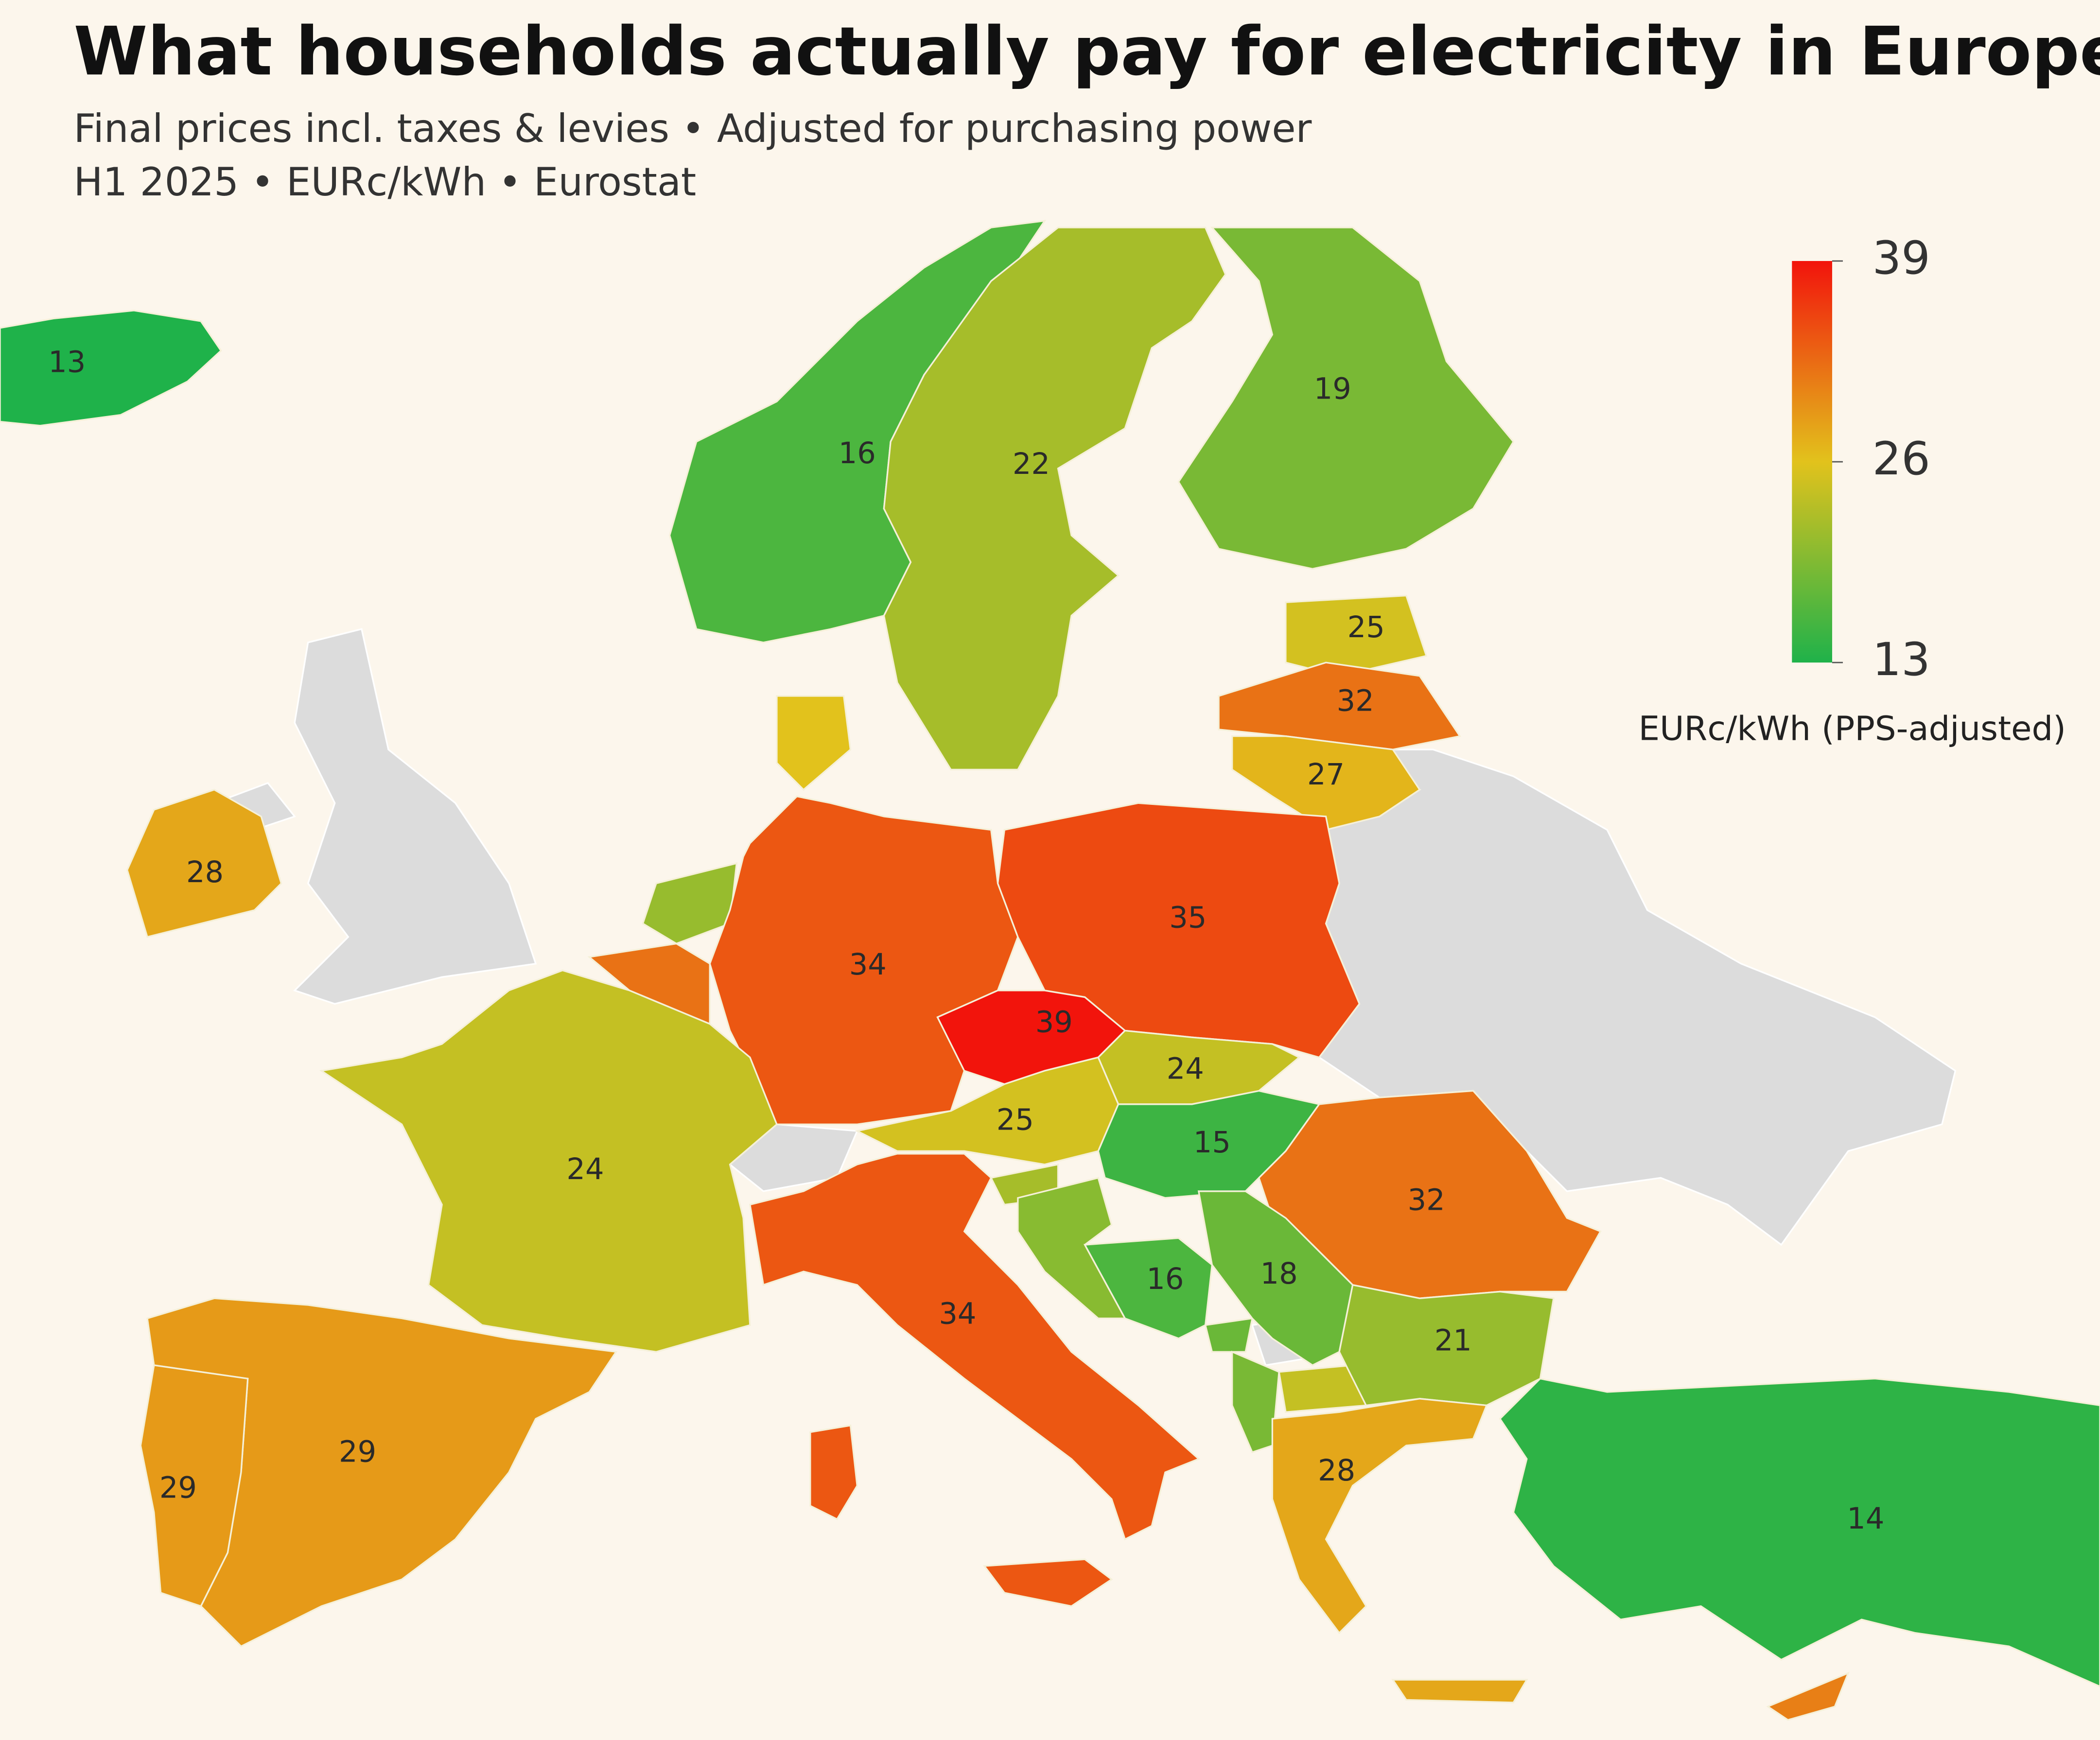 This screenshot has height=1740, width=2100. I want to click on value-label: 27, so click(1326, 775).